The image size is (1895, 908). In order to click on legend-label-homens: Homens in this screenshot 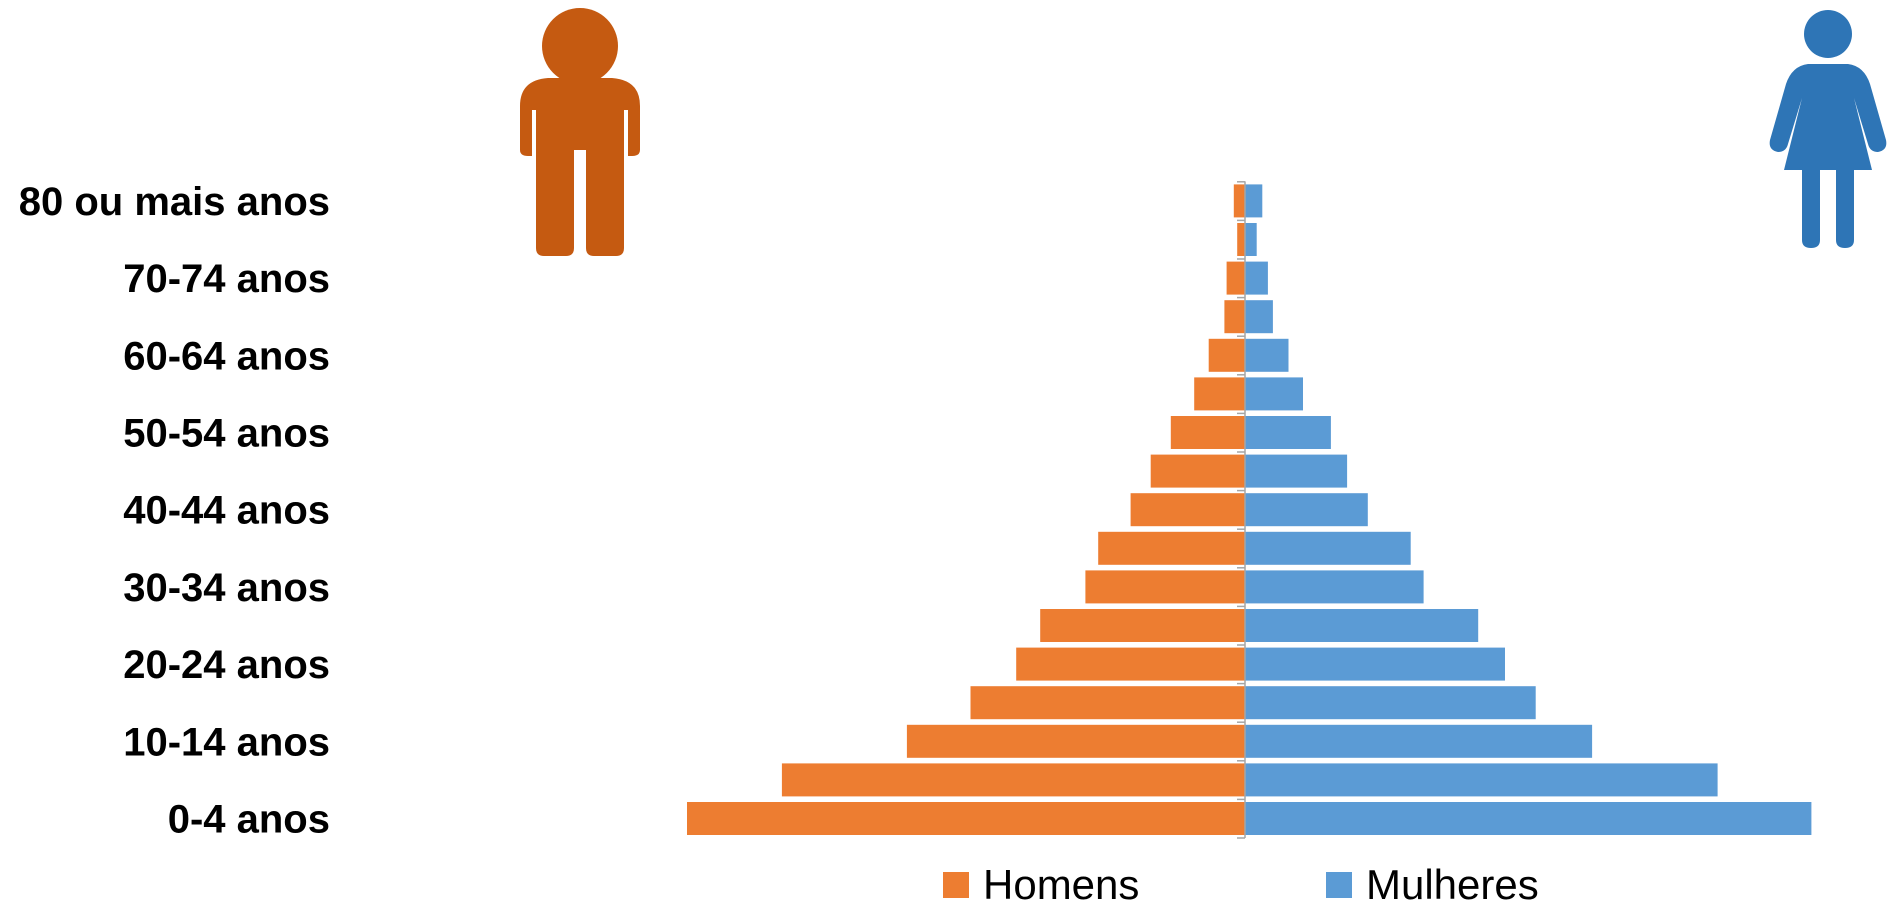, I will do `click(1061, 884)`.